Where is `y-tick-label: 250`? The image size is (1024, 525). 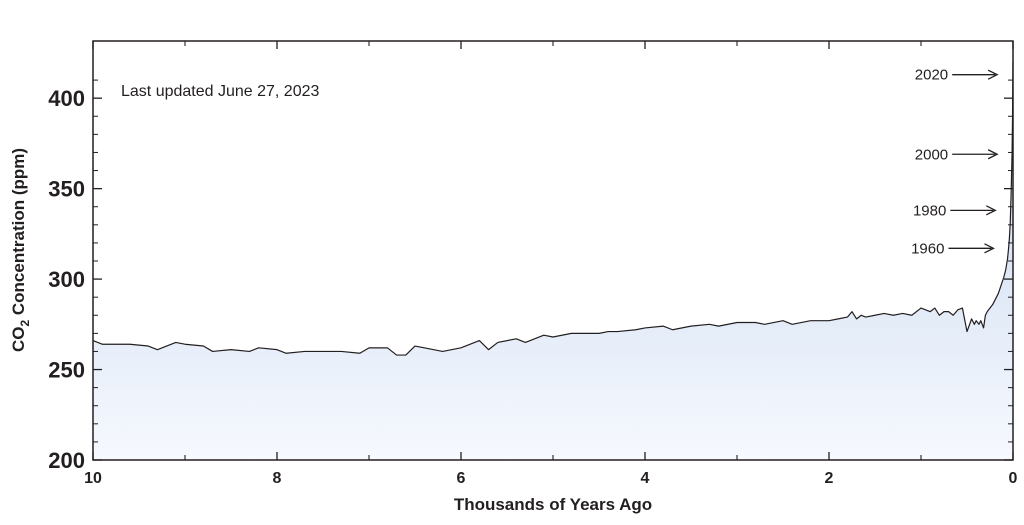
y-tick-label: 250 is located at coordinates (66, 370).